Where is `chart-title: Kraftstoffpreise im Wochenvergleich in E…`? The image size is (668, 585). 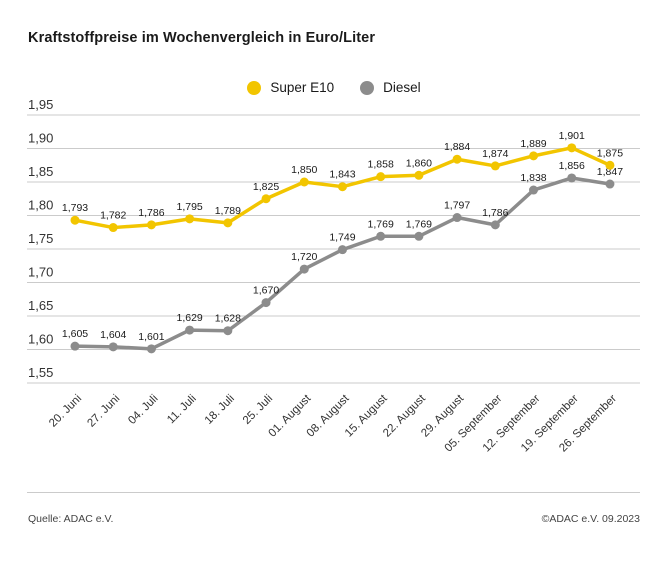 chart-title: Kraftstoffpreise im Wochenvergleich in E… is located at coordinates (202, 38).